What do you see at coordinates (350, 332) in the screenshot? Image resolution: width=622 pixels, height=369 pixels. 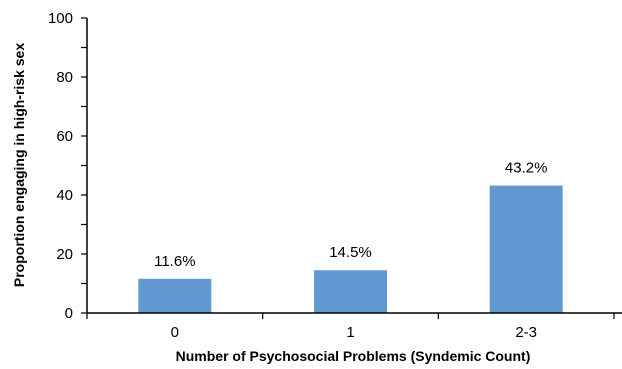 I see `x-tick-label: 1` at bounding box center [350, 332].